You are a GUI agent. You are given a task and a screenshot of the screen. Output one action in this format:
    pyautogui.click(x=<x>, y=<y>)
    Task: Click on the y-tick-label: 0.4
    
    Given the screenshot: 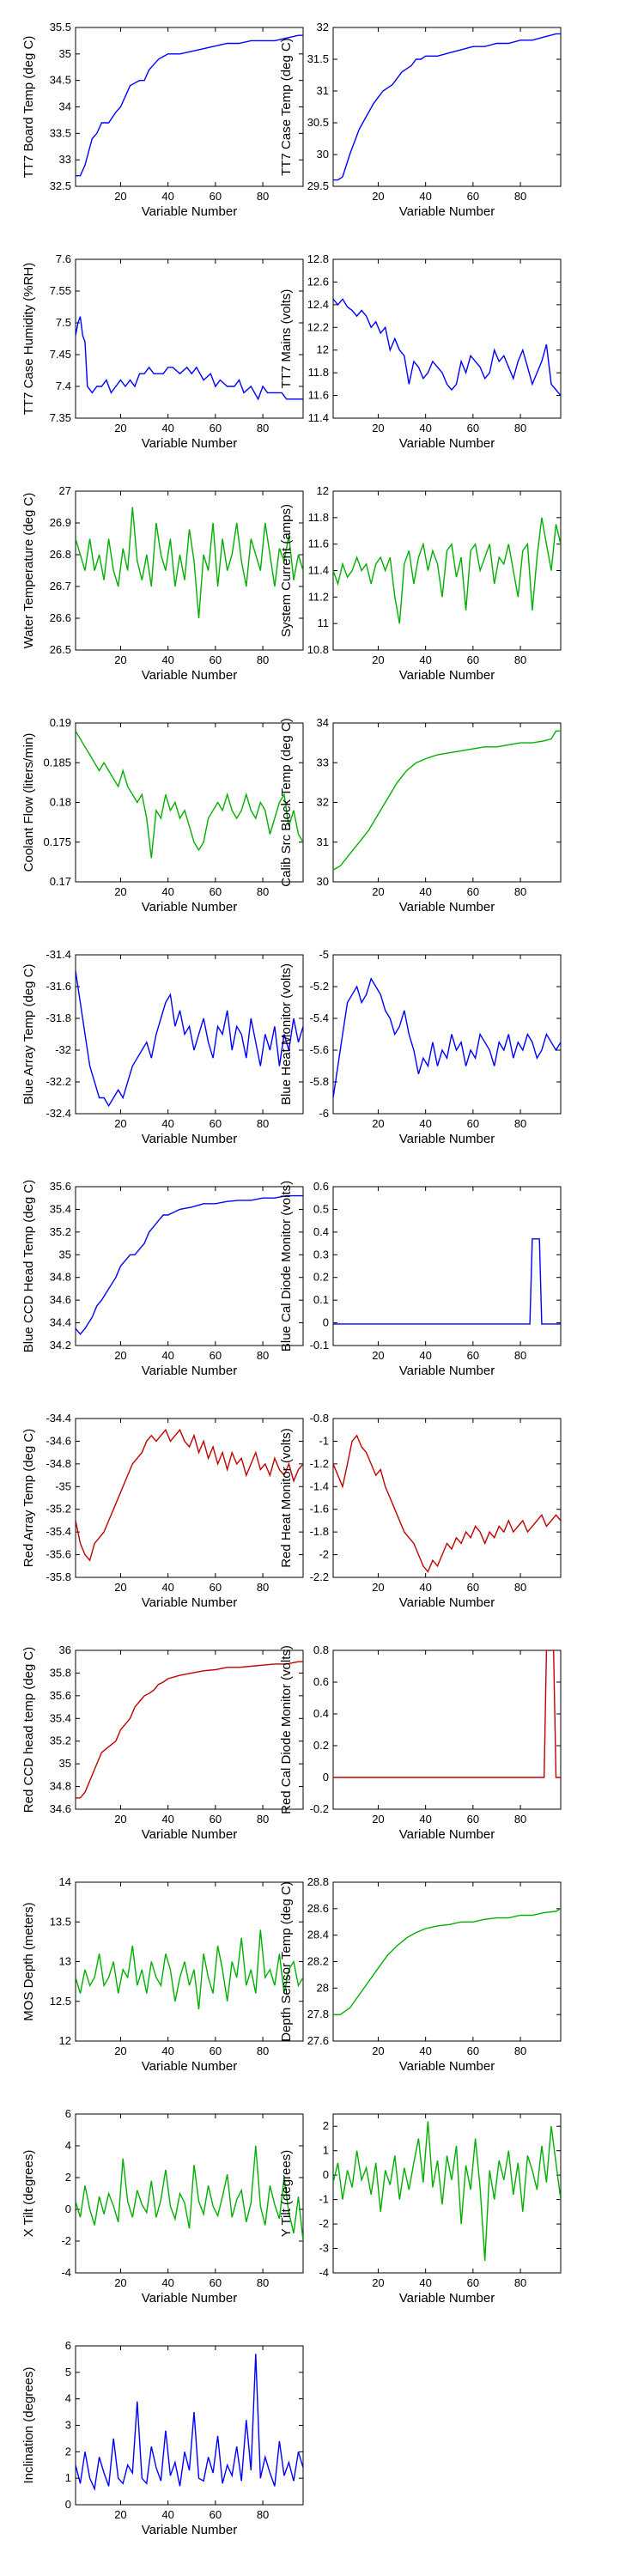 What is the action you would take?
    pyautogui.click(x=321, y=1232)
    